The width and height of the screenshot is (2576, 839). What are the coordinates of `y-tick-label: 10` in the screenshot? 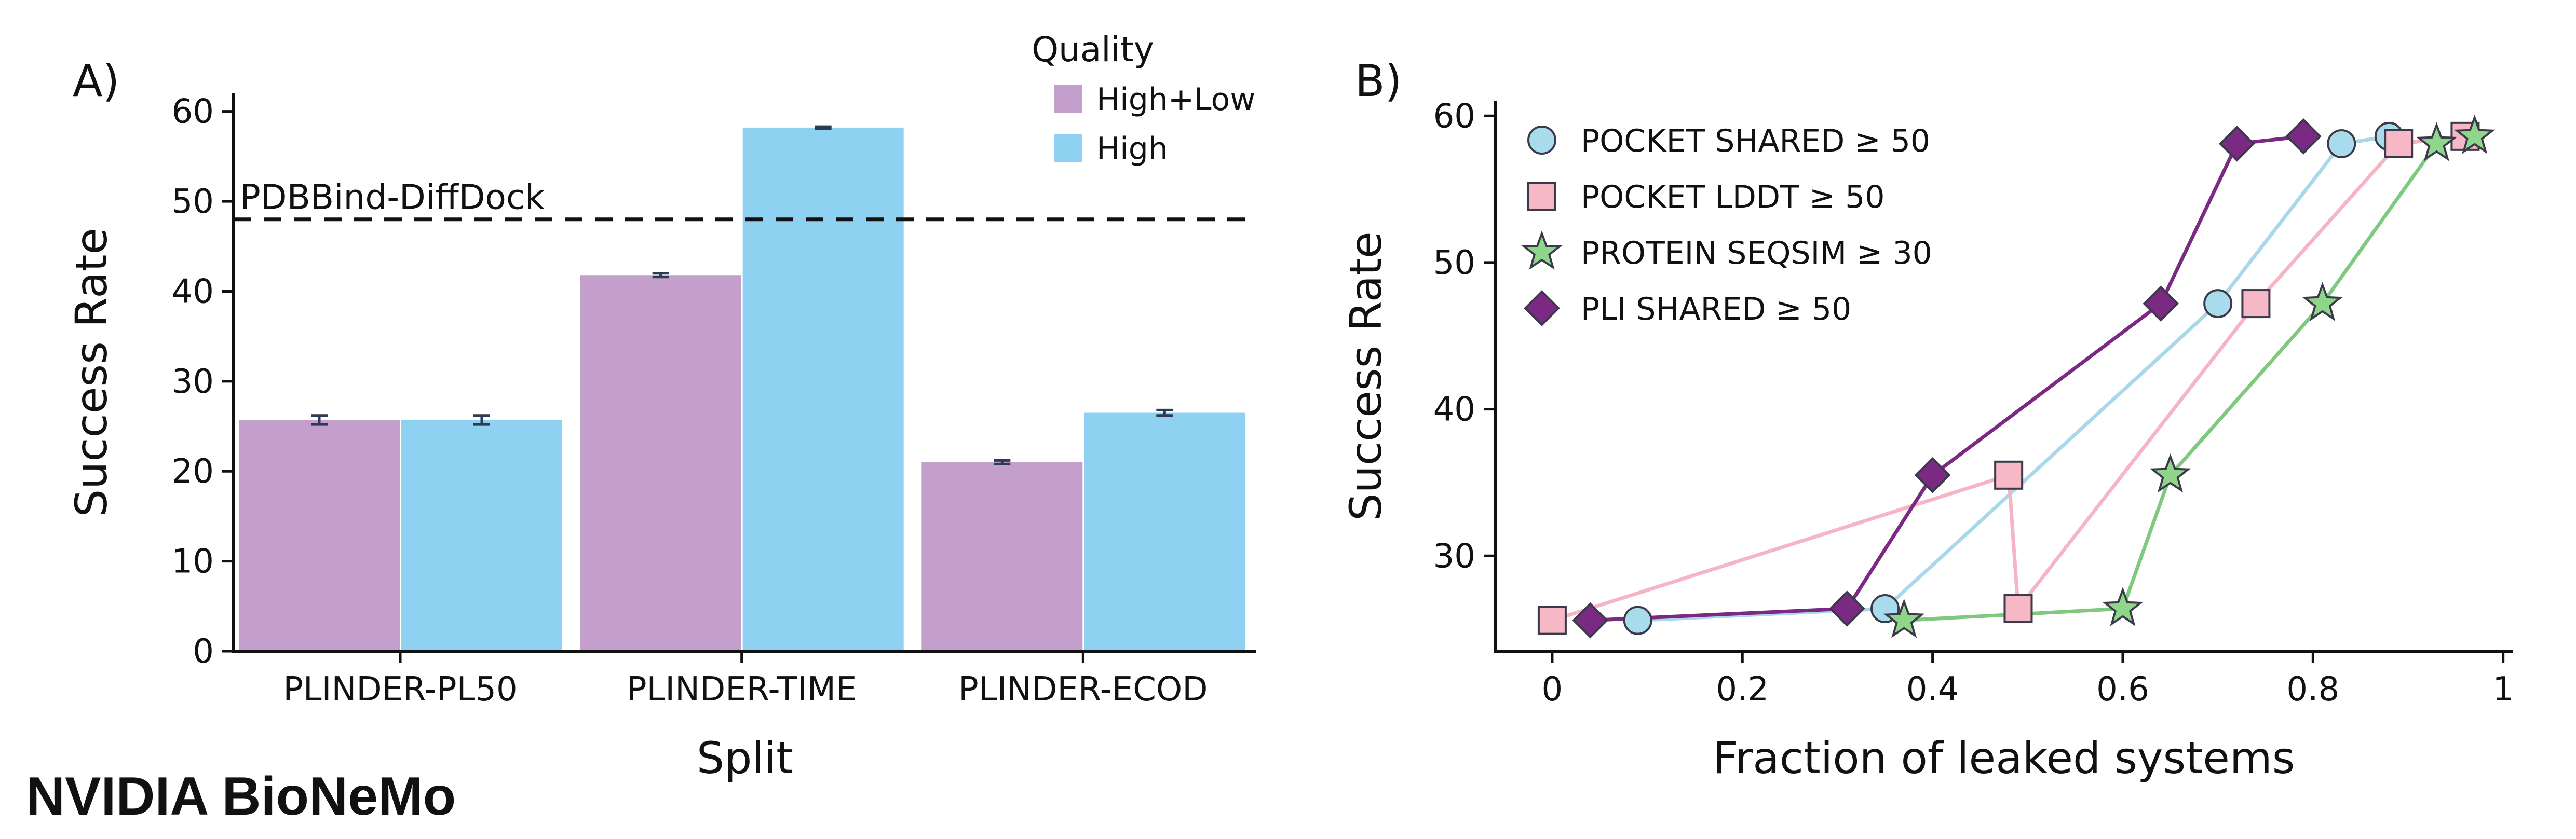 It's located at (193, 562).